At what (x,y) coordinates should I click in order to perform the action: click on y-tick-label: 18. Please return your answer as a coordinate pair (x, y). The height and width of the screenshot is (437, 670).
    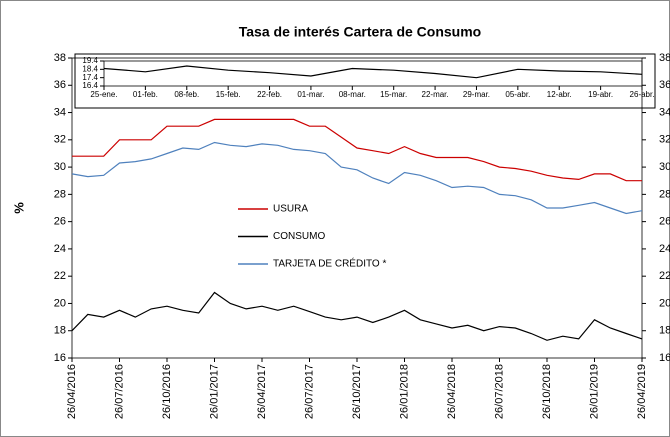
    Looking at the image, I should click on (60, 331).